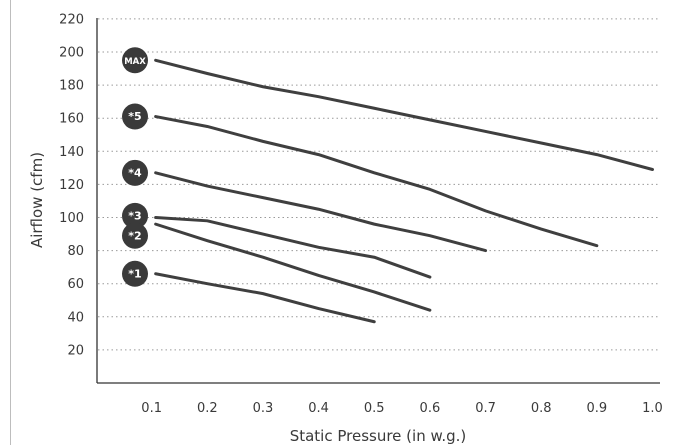  I want to click on series-line-star1, so click(265, 298).